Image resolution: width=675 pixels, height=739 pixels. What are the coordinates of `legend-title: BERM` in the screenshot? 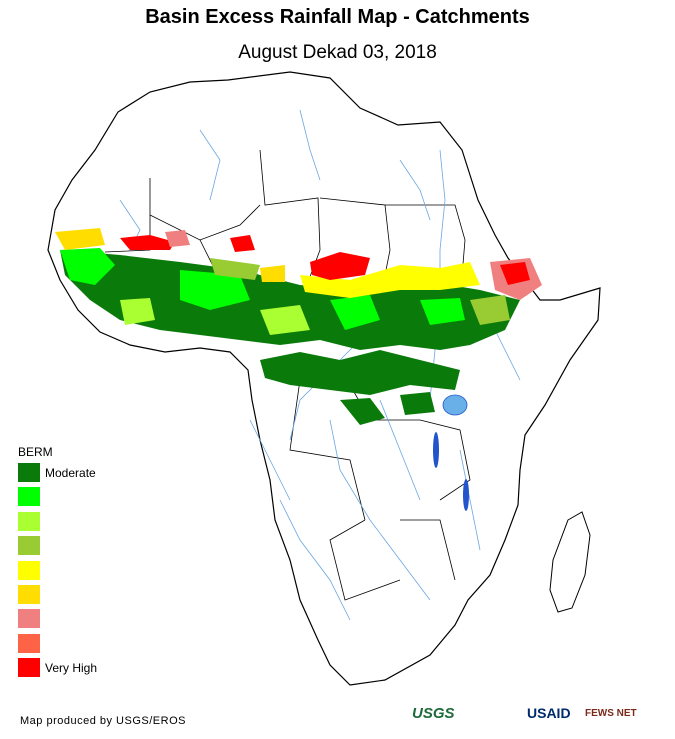 It's located at (35, 452).